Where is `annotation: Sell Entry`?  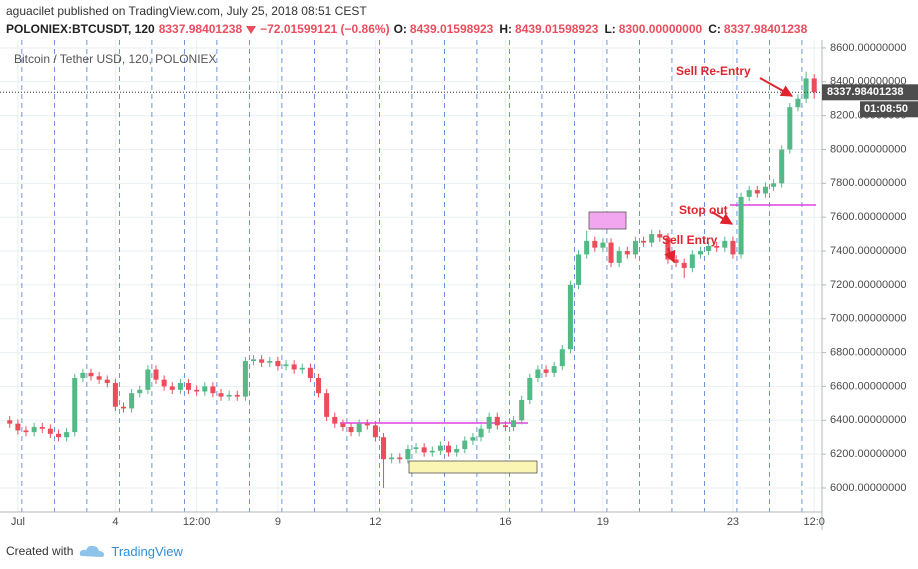 annotation: Sell Entry is located at coordinates (690, 240).